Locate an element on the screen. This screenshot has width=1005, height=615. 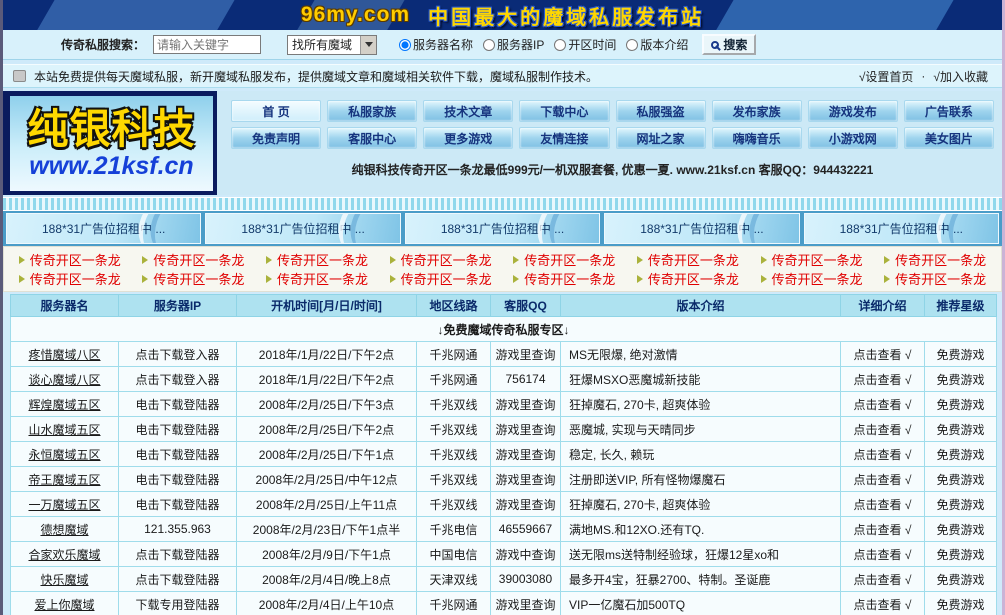
nav-button-11: 更多游戏 is located at coordinates (468, 138).